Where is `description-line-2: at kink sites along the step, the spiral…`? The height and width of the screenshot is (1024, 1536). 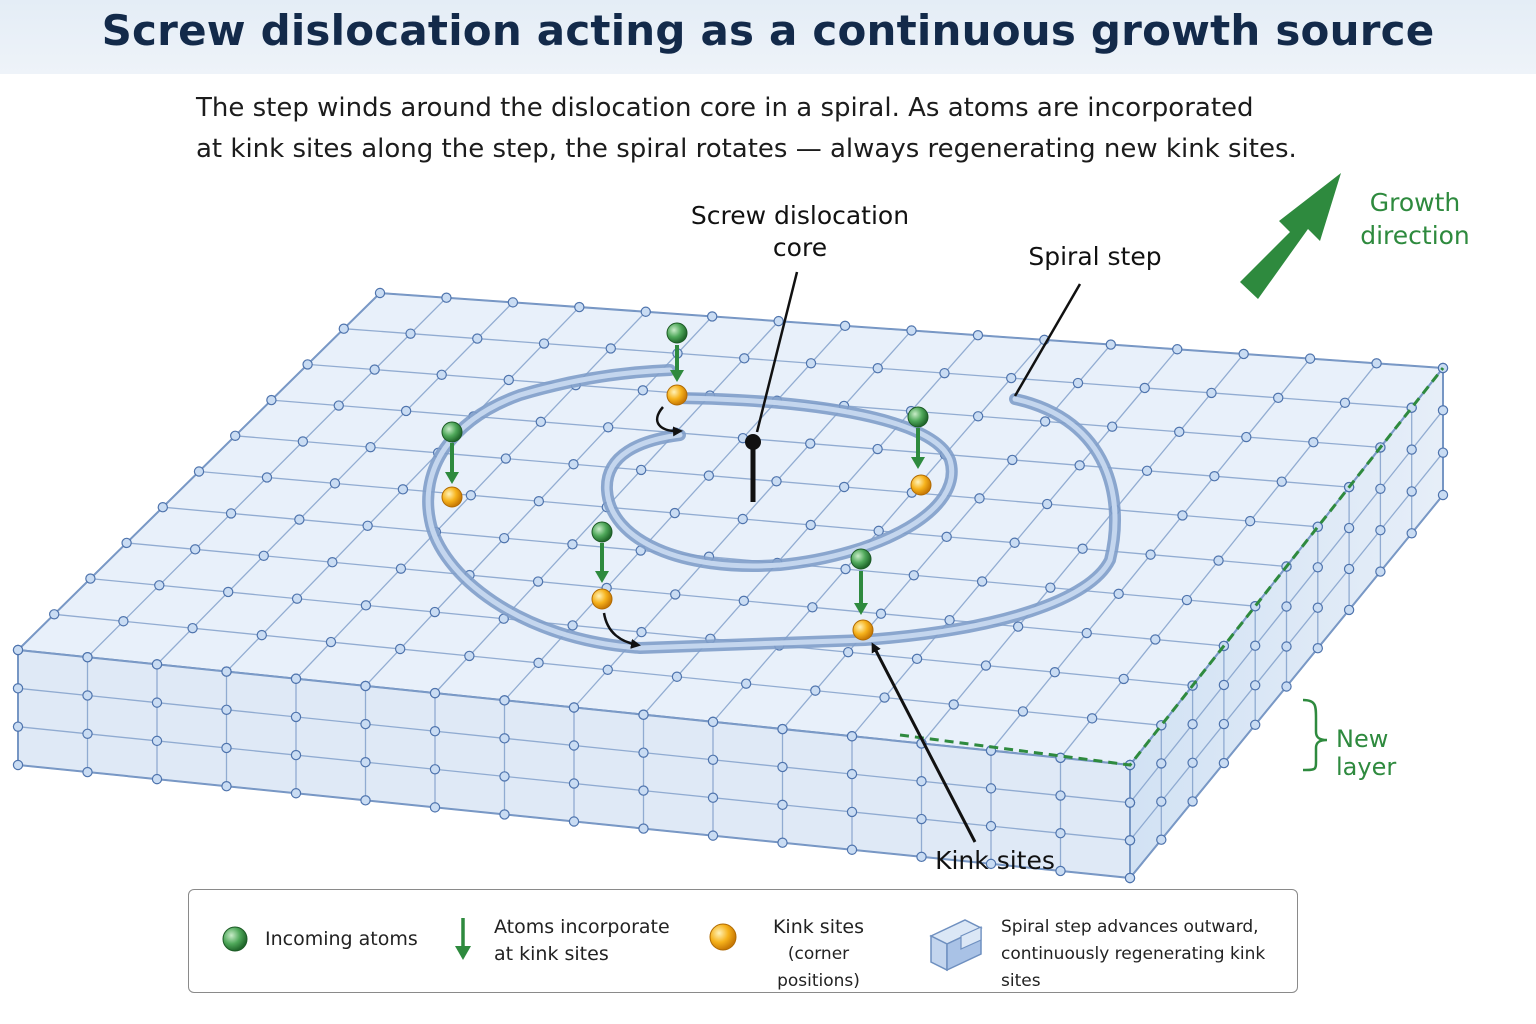 description-line-2: at kink sites along the step, the spiral… is located at coordinates (746, 149).